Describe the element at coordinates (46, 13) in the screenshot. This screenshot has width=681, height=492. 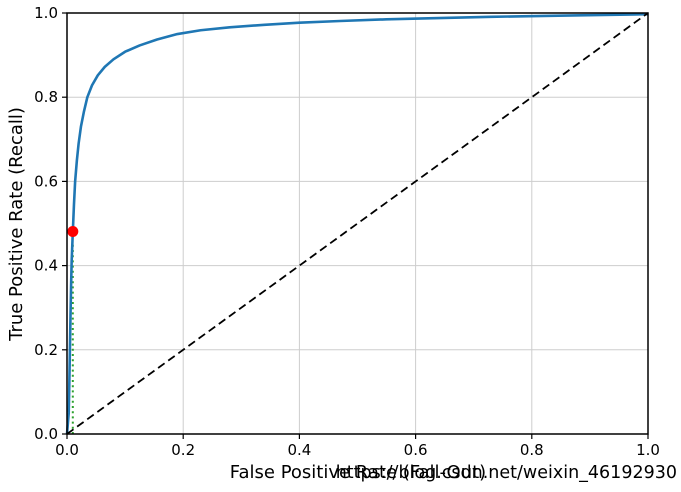
I see `y-tick-label: 1.0` at that location.